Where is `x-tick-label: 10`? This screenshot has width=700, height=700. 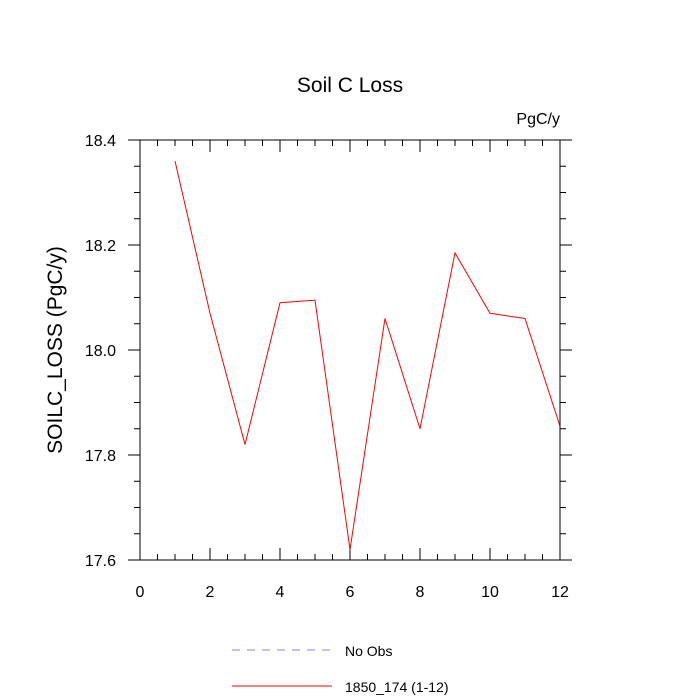 x-tick-label: 10 is located at coordinates (490, 592).